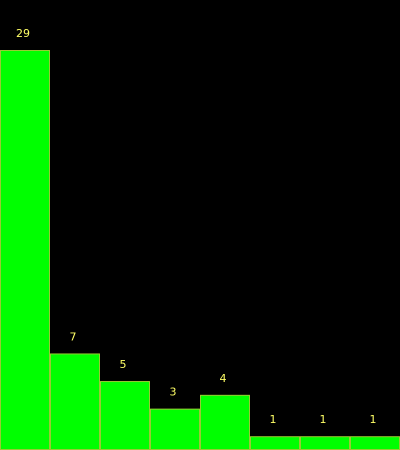  Describe the element at coordinates (123, 364) in the screenshot. I see `bar-value-label-3: 5` at that location.